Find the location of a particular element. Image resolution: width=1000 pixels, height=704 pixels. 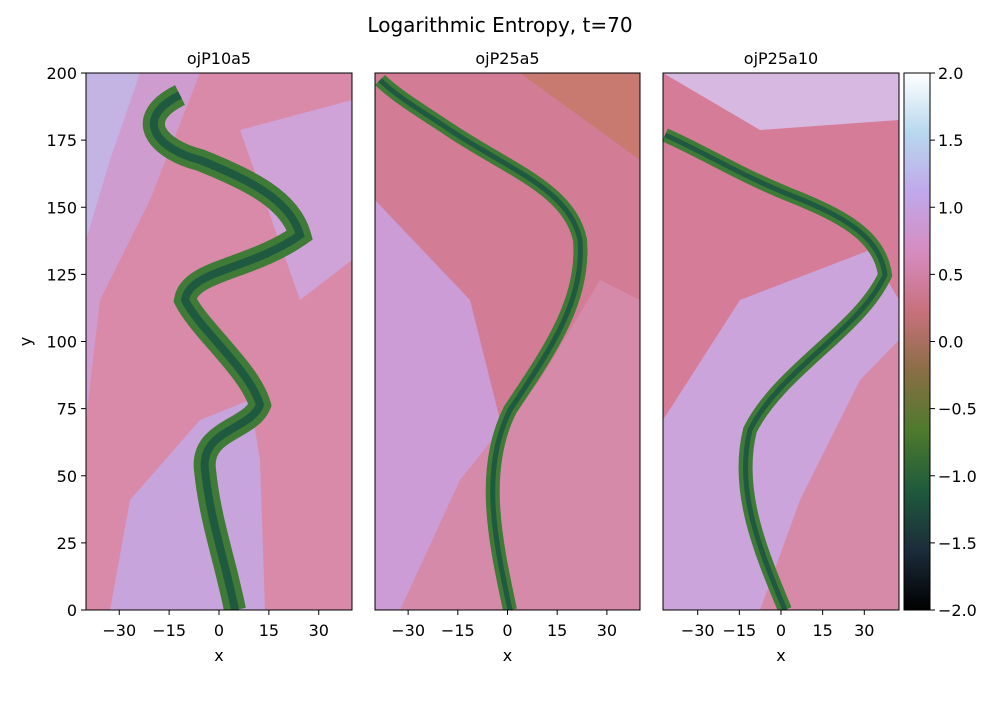

colorbar-tick-label: 0.0 is located at coordinates (950, 342).